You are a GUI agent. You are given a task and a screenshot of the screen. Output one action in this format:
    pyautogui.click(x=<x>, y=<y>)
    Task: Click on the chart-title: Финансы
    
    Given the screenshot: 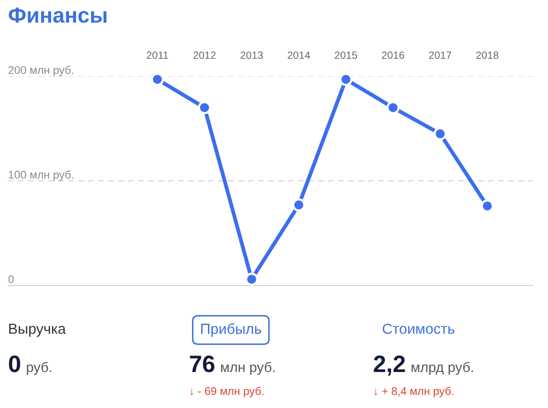 What is the action you would take?
    pyautogui.click(x=57, y=15)
    